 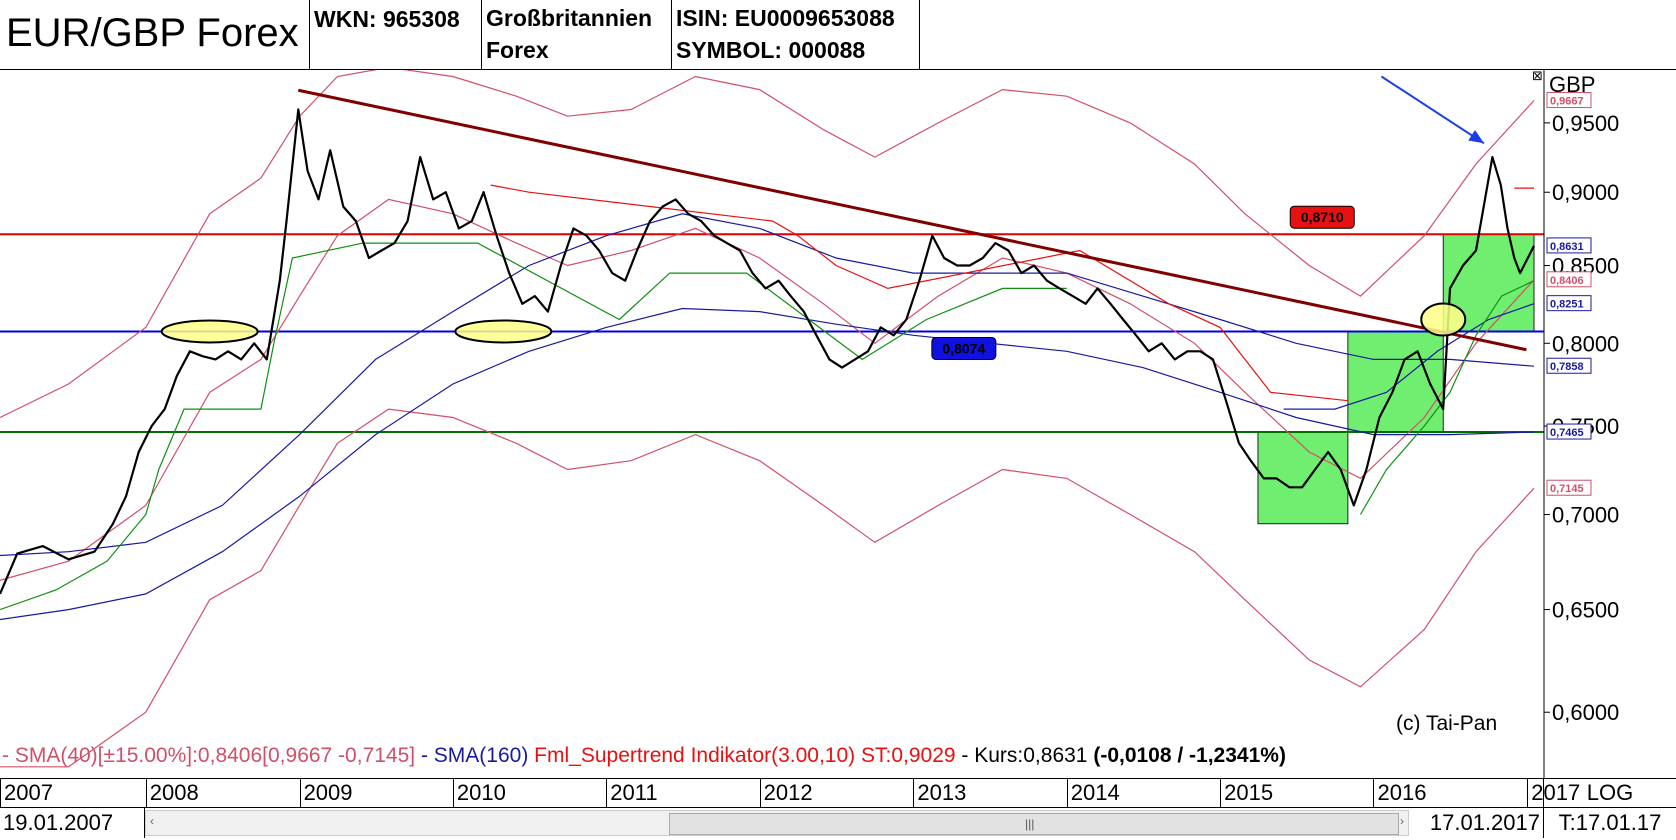 What do you see at coordinates (152, 821) in the screenshot?
I see `scroll-left-icon: ‹` at bounding box center [152, 821].